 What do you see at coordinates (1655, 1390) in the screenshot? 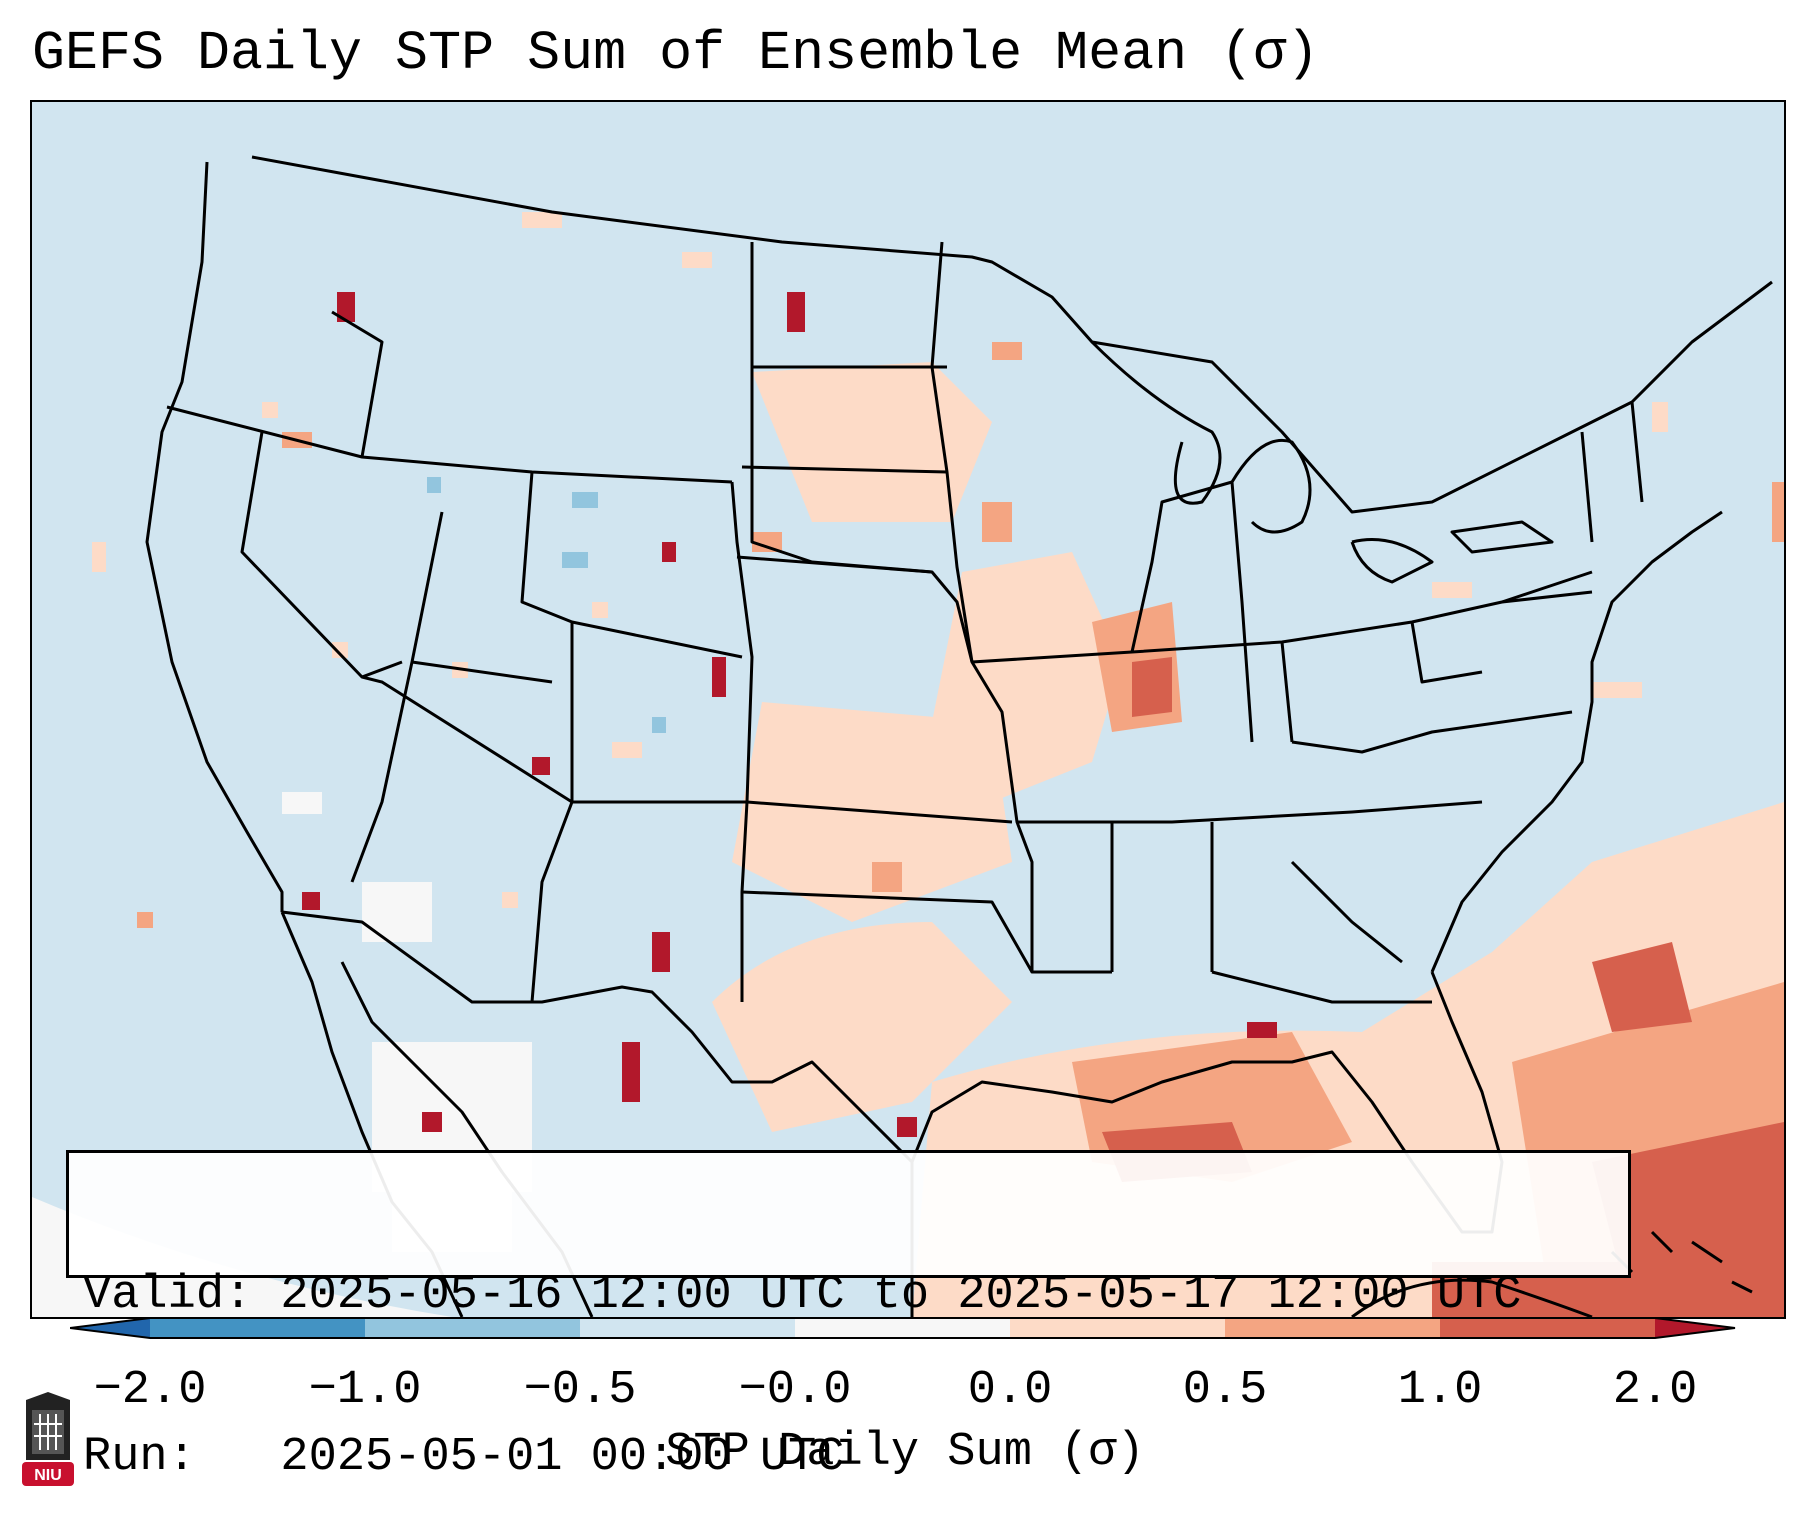
I see `colorbar-tick: 2.0` at bounding box center [1655, 1390].